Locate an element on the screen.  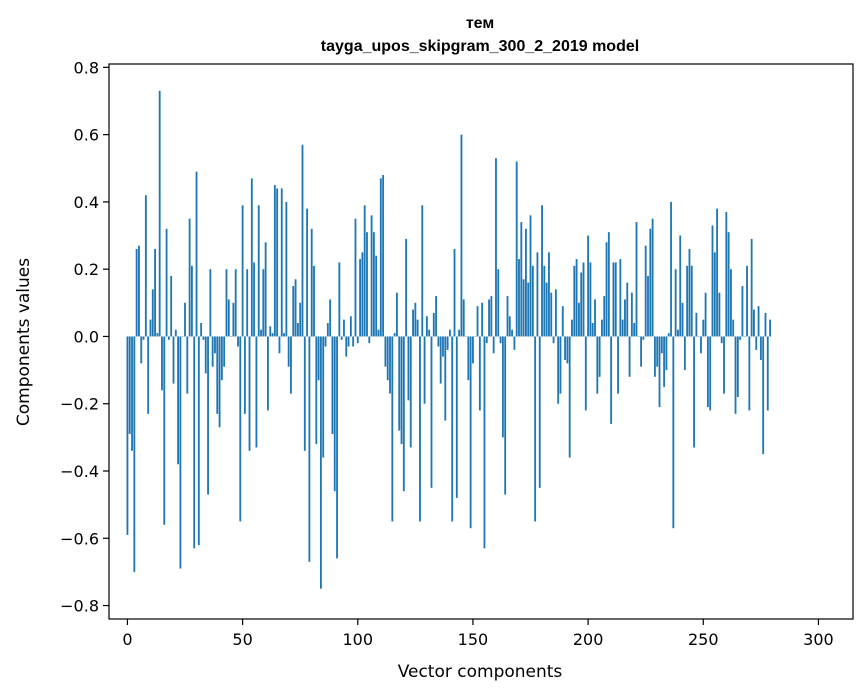
x-tick-label: 0 is located at coordinates (127, 639).